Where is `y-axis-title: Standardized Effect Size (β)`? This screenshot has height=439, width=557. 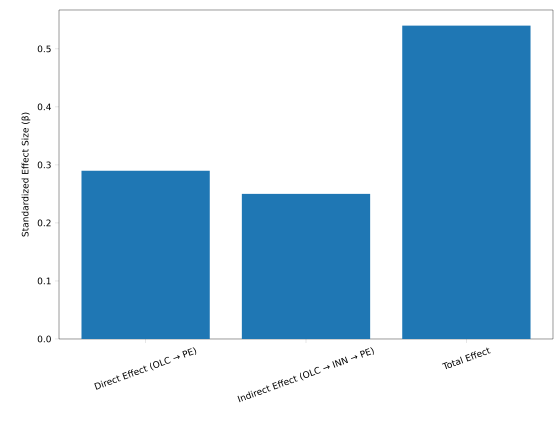 y-axis-title: Standardized Effect Size (β) is located at coordinates (26, 174).